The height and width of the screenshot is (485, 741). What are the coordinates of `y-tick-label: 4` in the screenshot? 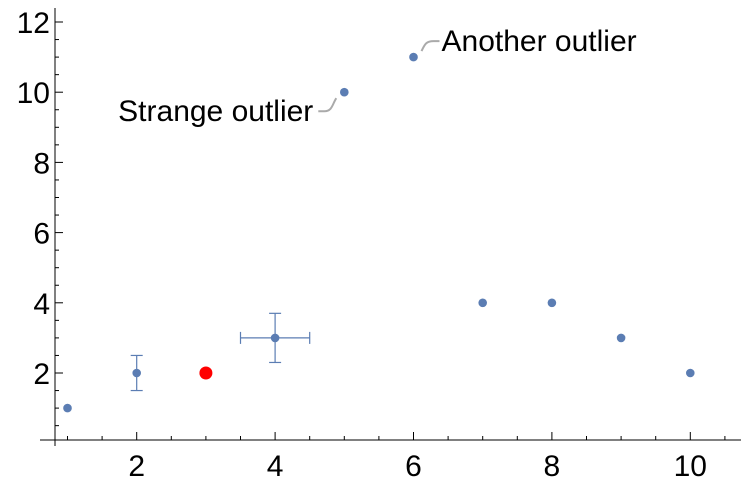 It's located at (41, 304).